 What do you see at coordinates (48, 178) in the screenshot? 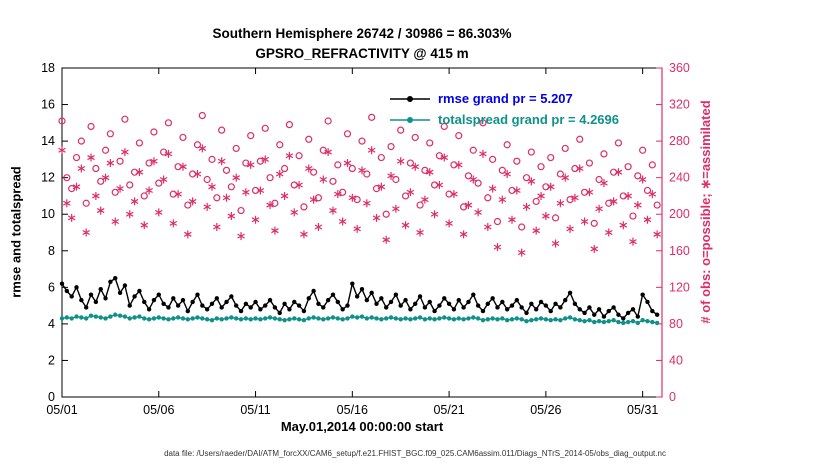
I see `y-left-tick-label: 12` at bounding box center [48, 178].